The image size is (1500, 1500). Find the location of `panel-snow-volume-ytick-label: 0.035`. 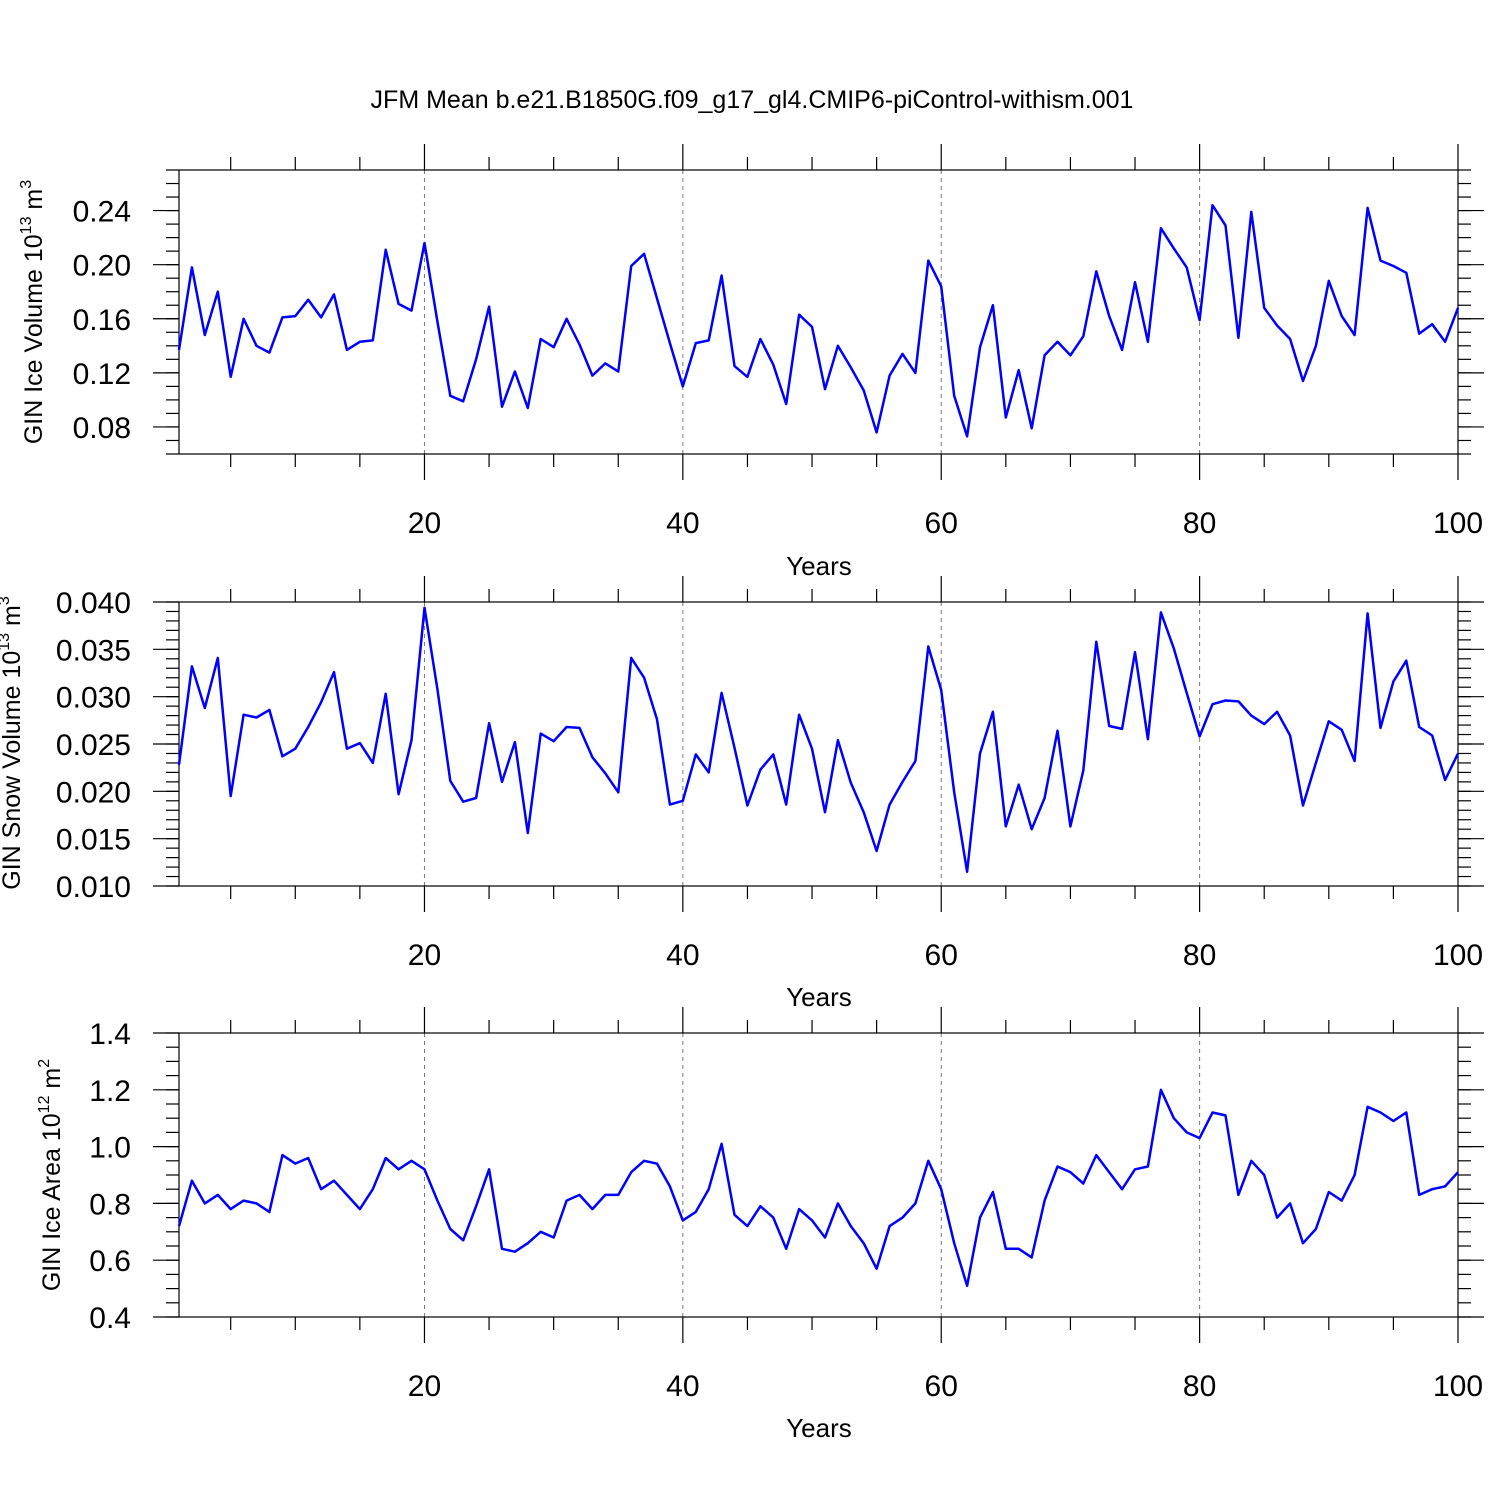

panel-snow-volume-ytick-label: 0.035 is located at coordinates (93, 650).